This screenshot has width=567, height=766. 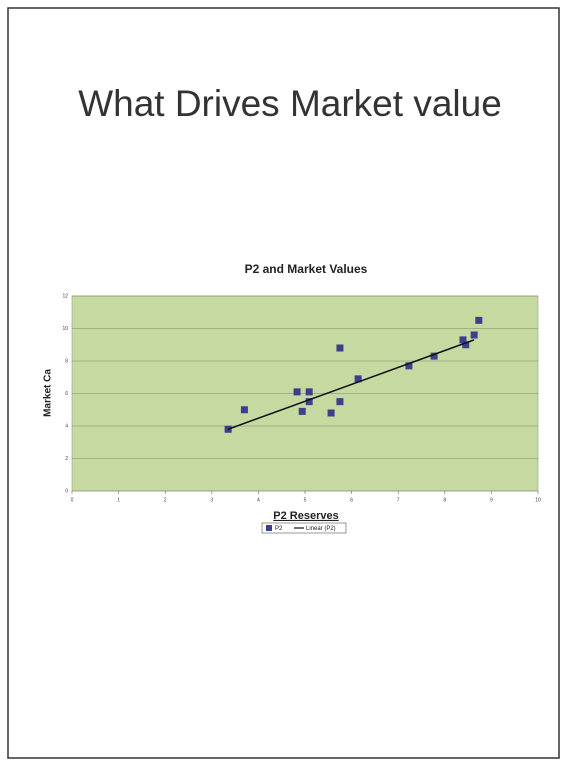 I want to click on x-tick-label: 0, so click(x=72, y=500).